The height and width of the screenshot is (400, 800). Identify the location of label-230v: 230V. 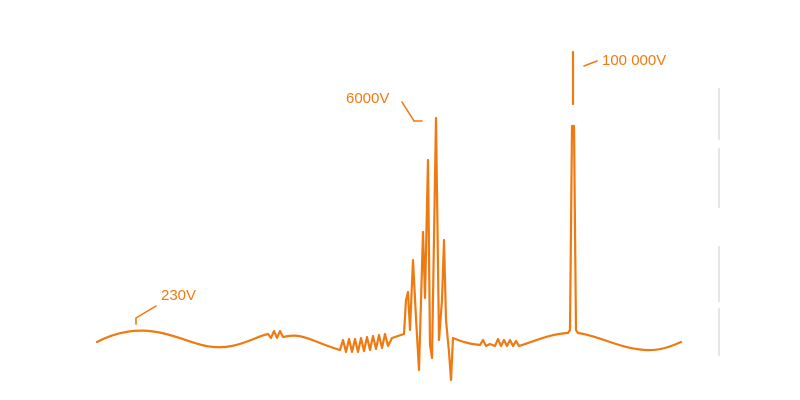
(179, 295).